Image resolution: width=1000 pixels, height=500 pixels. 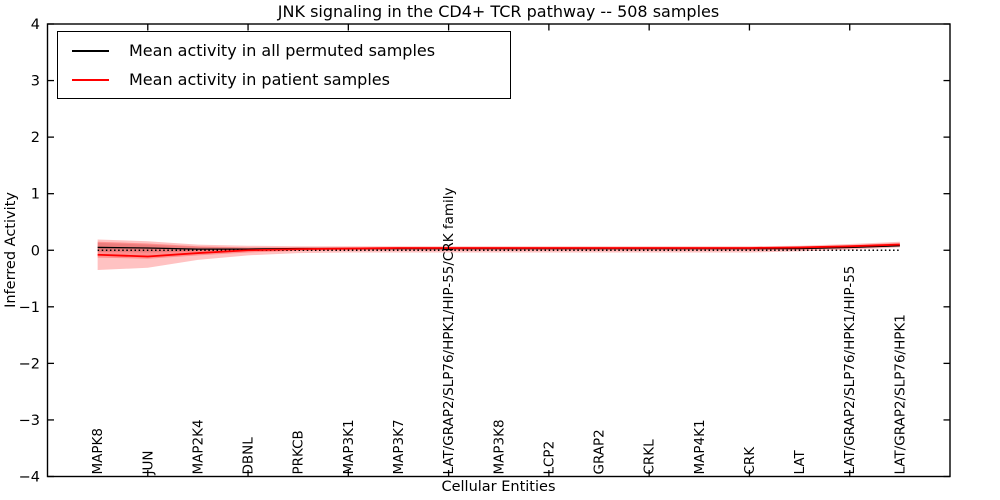 What do you see at coordinates (600, 451) in the screenshot?
I see `entity-label: GRAP2` at bounding box center [600, 451].